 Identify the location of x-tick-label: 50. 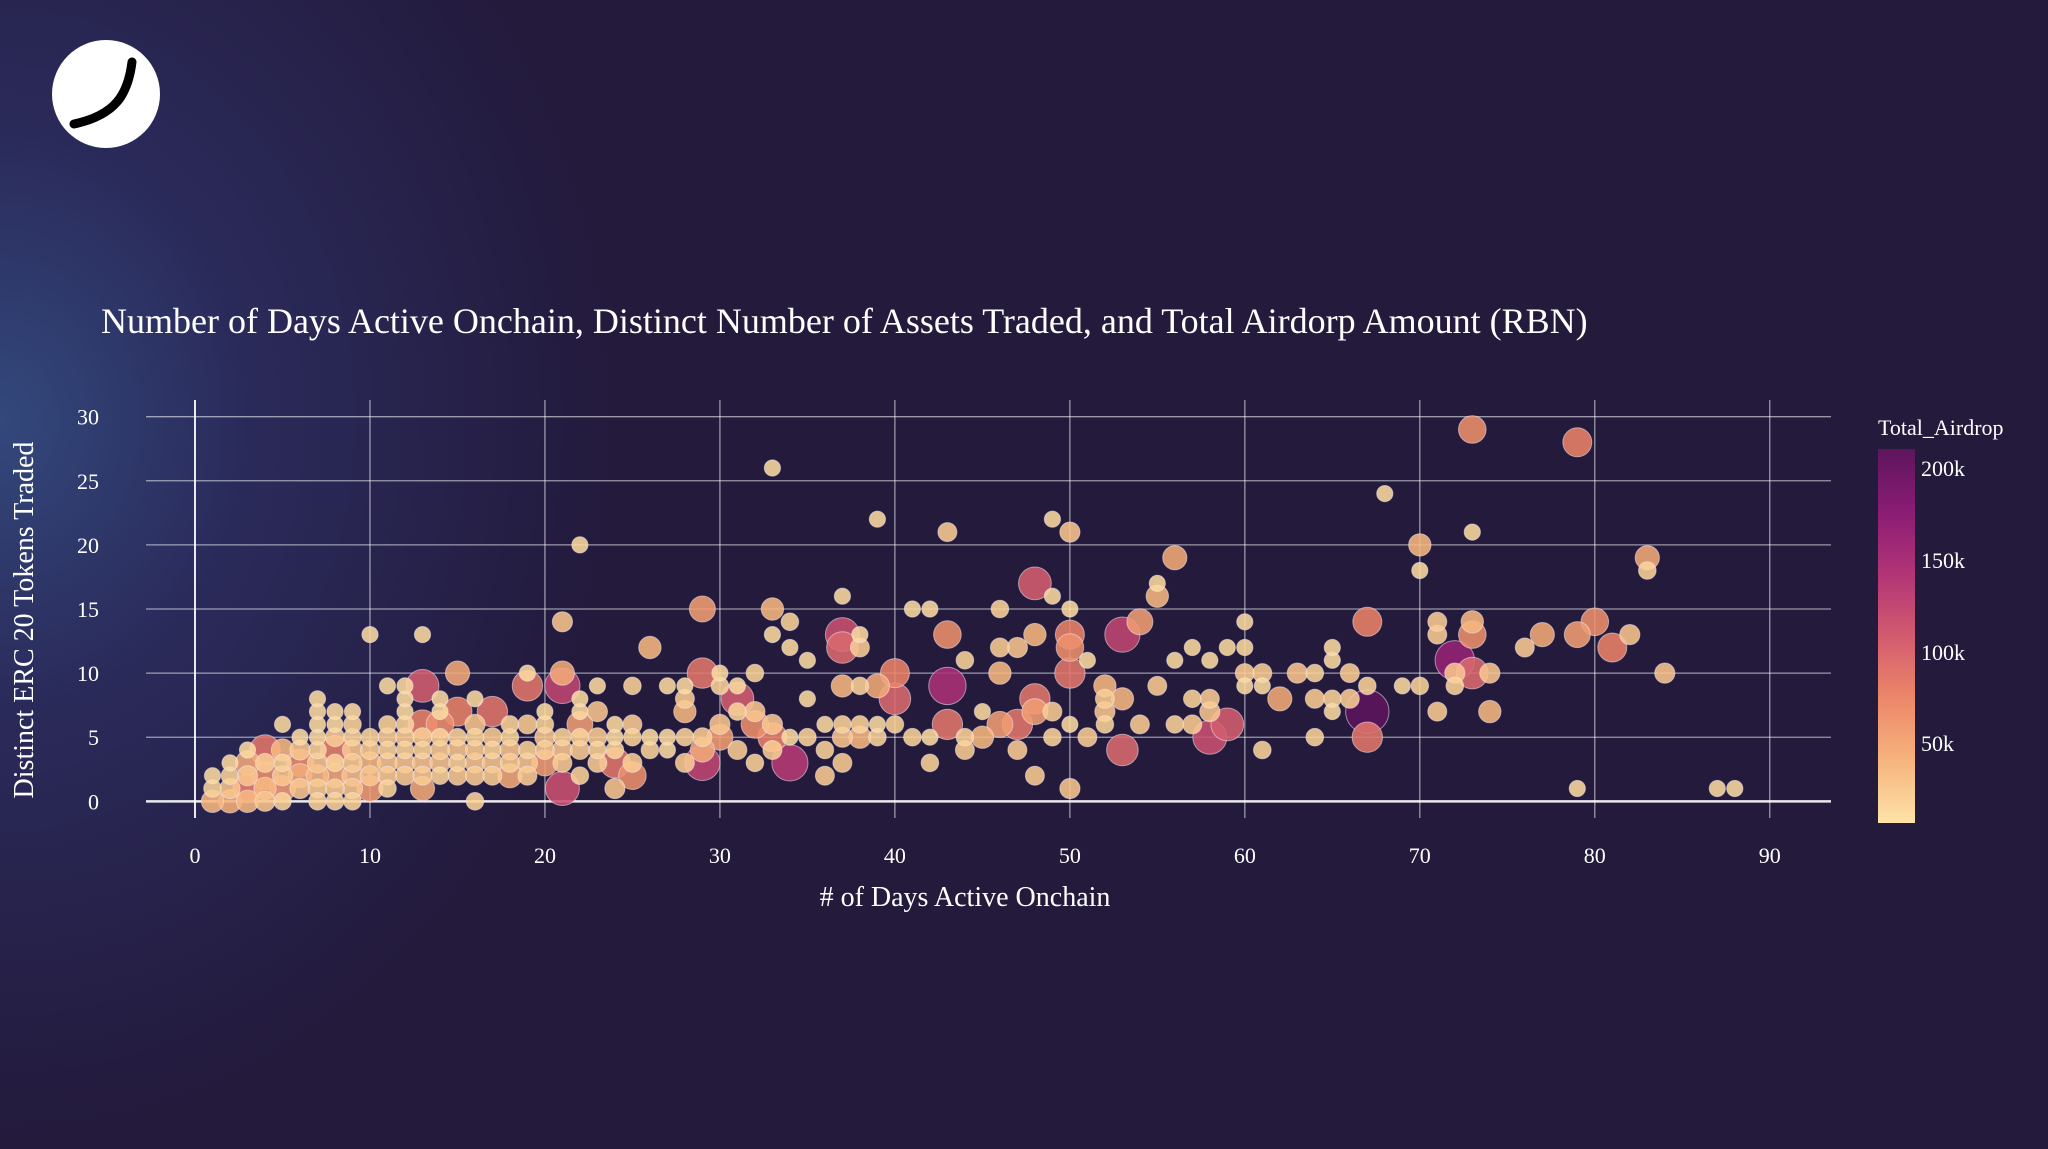
(1070, 855).